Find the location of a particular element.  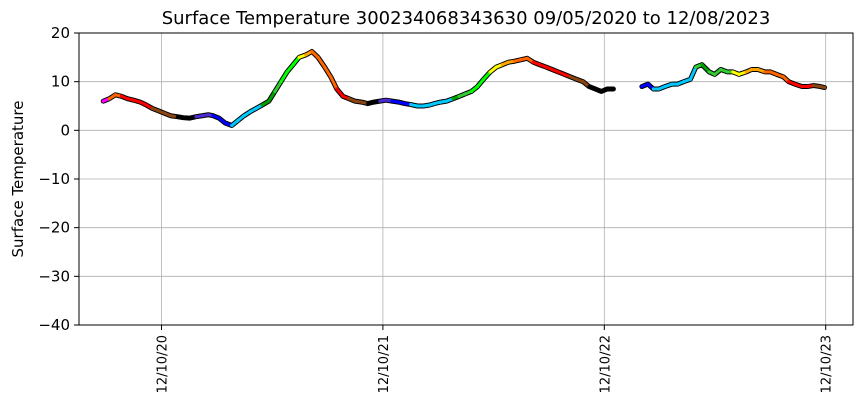

y-tick-label: −30 is located at coordinates (54, 276).